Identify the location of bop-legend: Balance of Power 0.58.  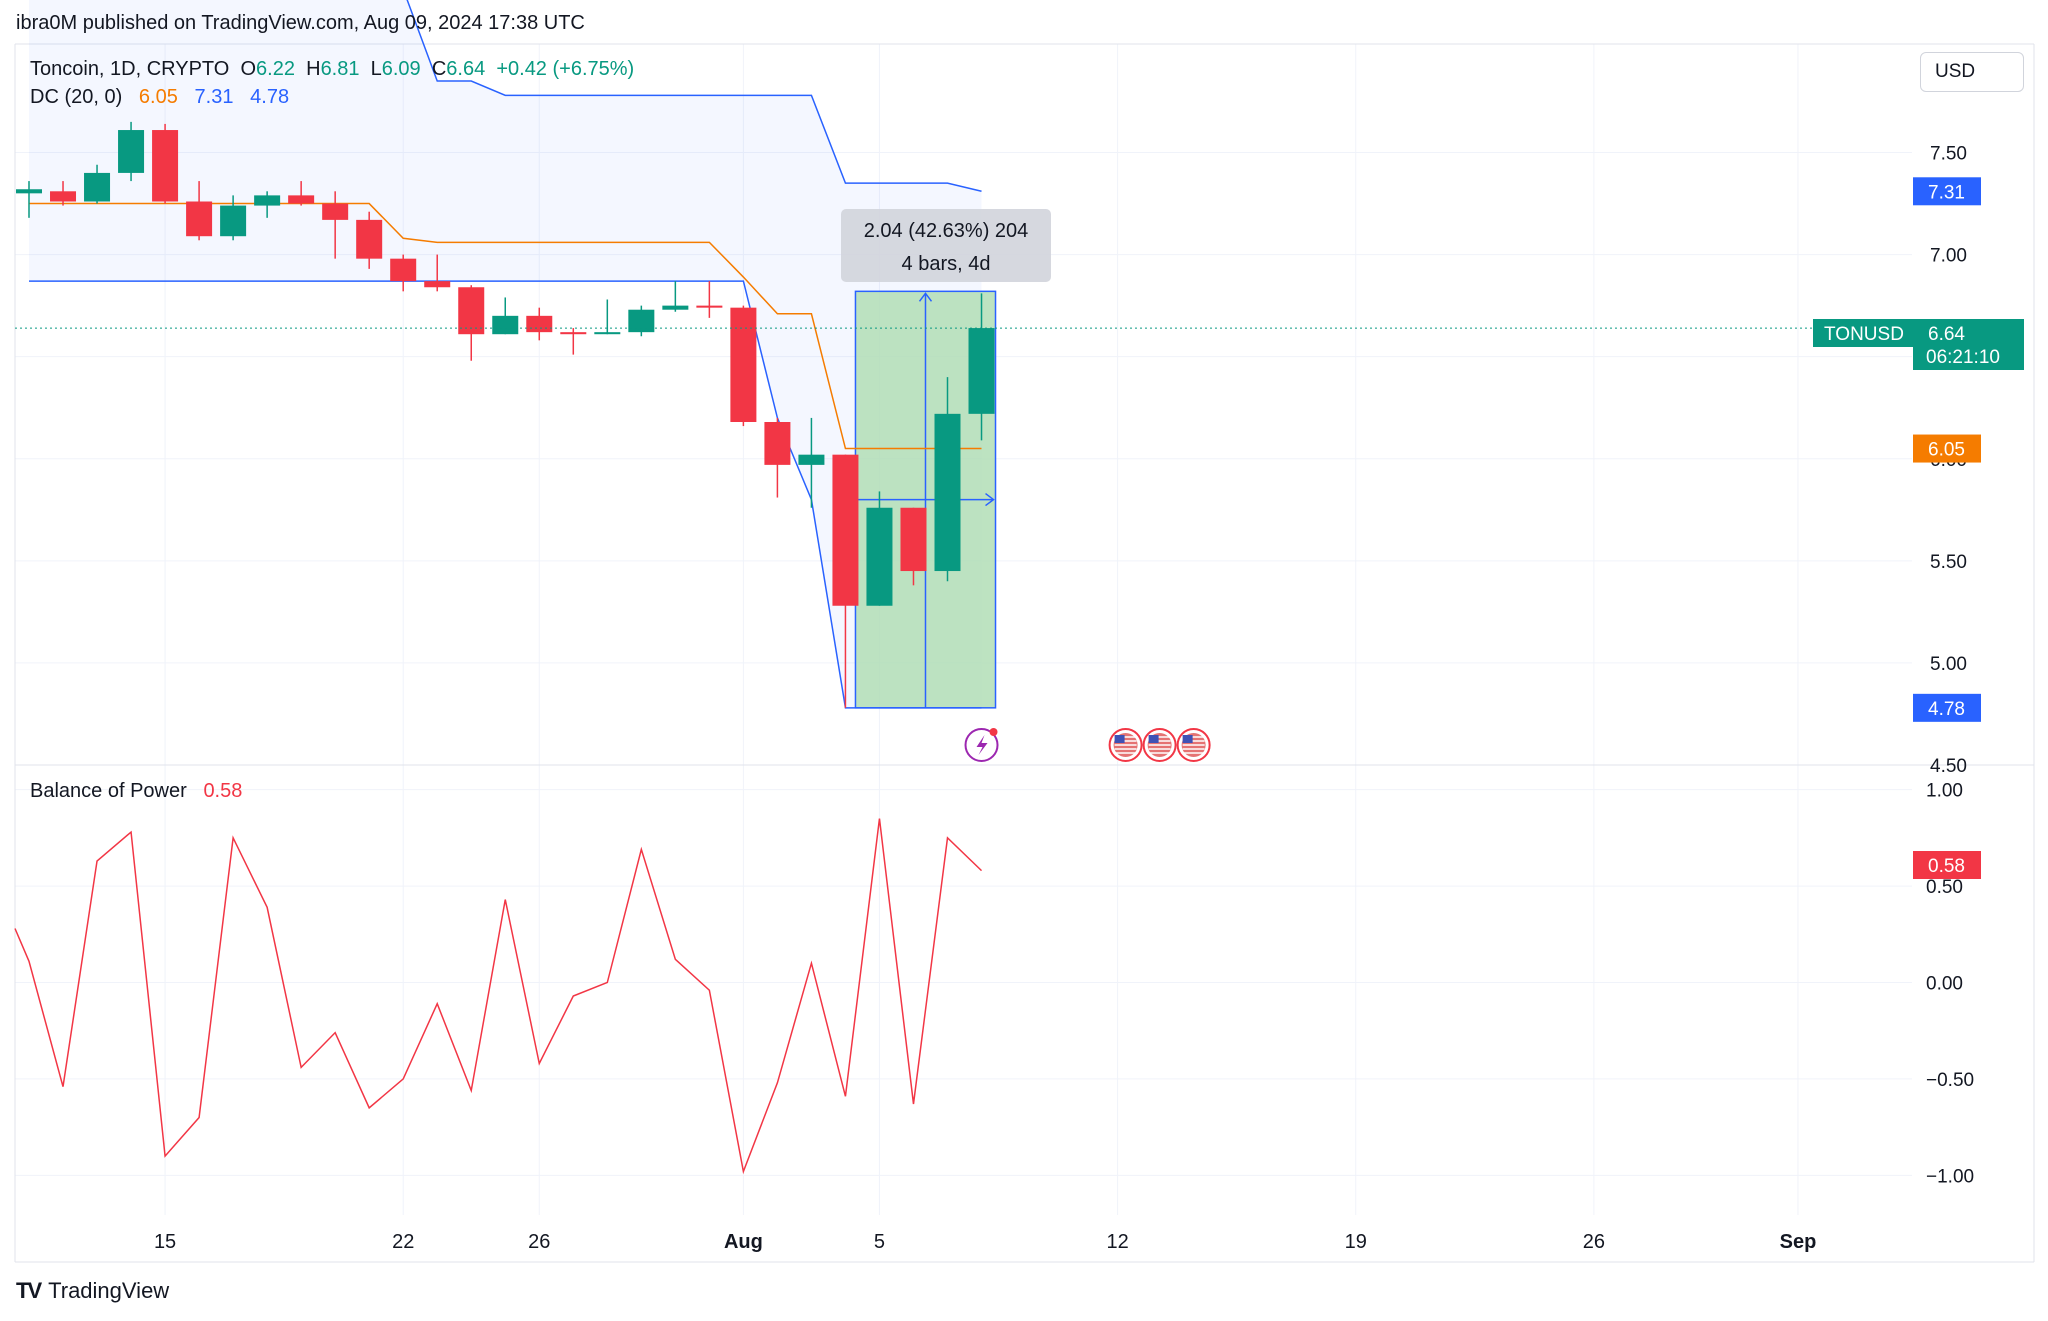
(136, 791).